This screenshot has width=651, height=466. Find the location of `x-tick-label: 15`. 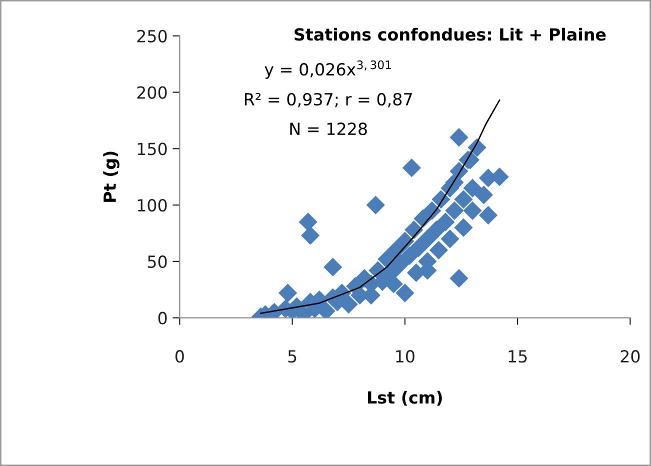

x-tick-label: 15 is located at coordinates (517, 356).